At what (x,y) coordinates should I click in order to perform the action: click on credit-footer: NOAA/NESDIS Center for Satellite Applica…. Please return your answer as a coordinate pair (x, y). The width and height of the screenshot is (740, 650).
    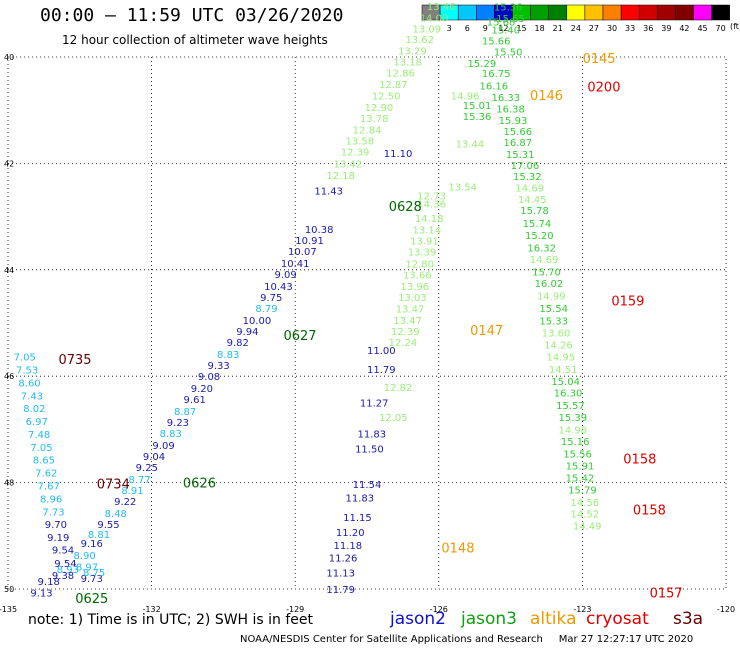
    Looking at the image, I should click on (467, 639).